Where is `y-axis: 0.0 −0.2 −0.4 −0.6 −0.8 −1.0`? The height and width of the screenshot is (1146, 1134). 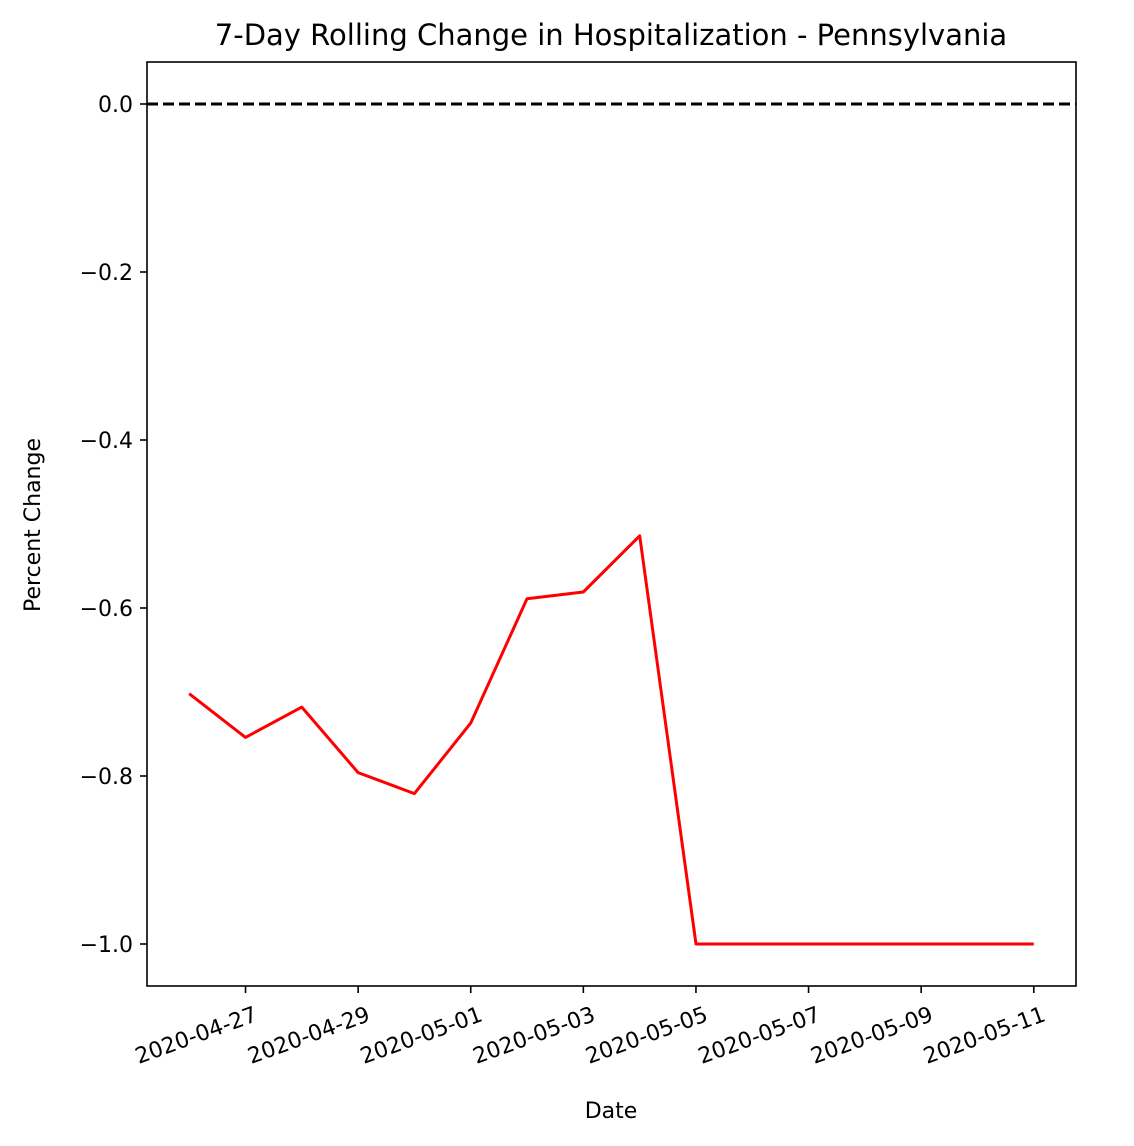
y-axis: 0.0 −0.2 −0.4 −0.6 −0.8 −1.0 is located at coordinates (113, 525).